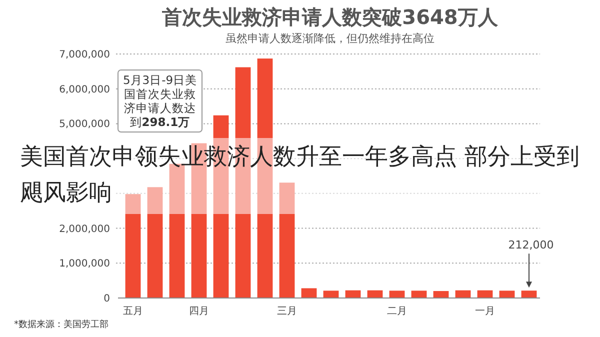 The height and width of the screenshot is (337, 600). Describe the element at coordinates (397, 311) in the screenshot. I see `x-tick-label: 二月` at that location.